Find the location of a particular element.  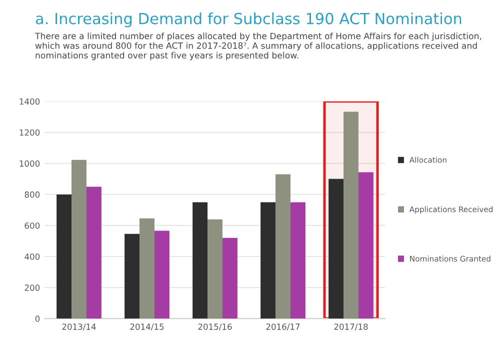

y-tick-label: 800 is located at coordinates (32, 194).